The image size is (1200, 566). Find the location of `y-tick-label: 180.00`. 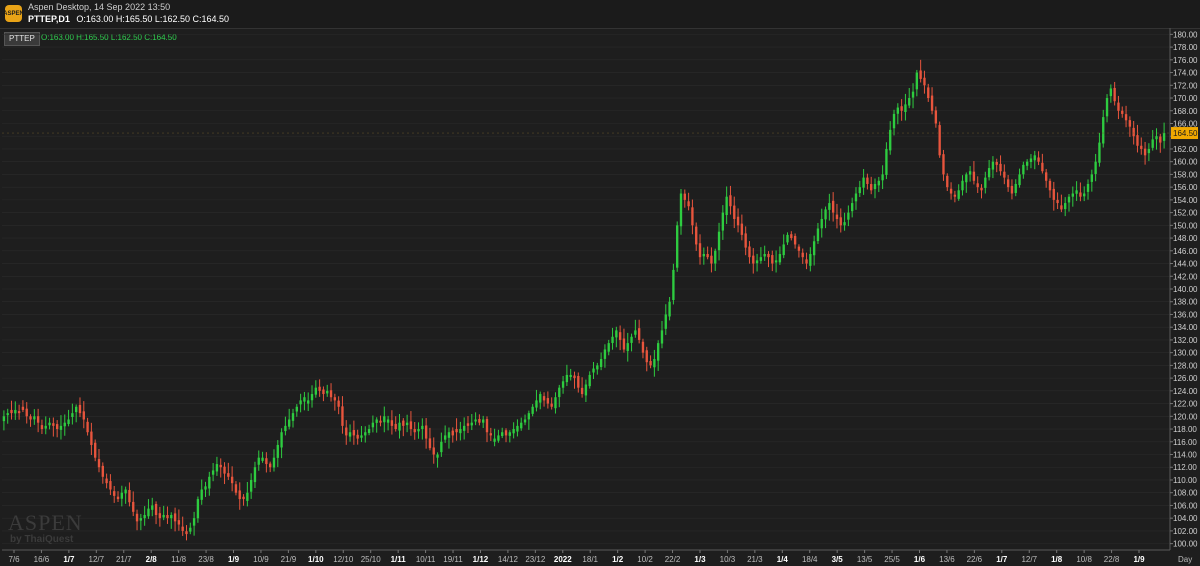

y-tick-label: 180.00 is located at coordinates (1185, 34).